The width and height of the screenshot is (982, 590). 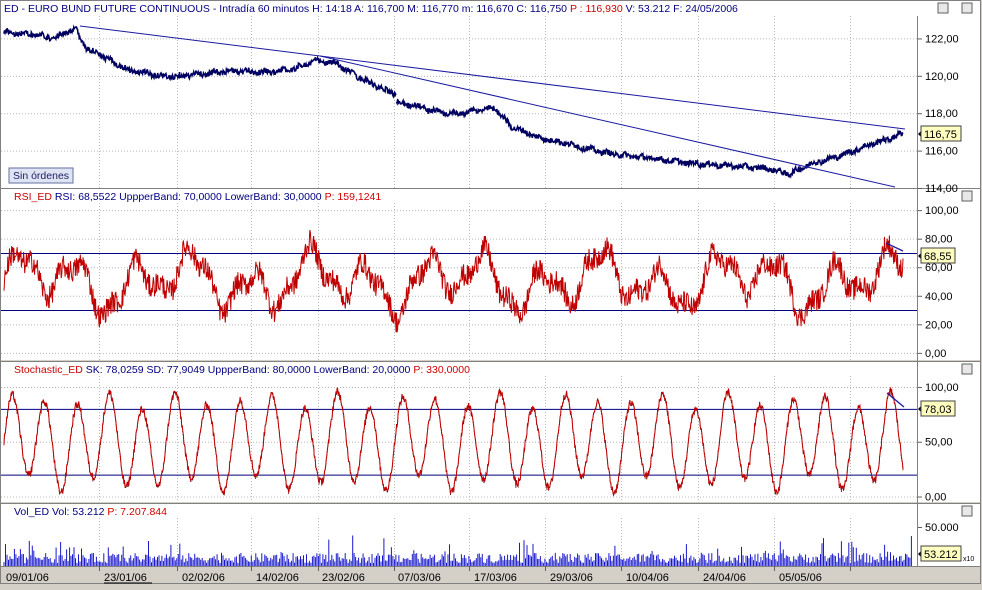 I want to click on price-header-bg, so click(x=490, y=8).